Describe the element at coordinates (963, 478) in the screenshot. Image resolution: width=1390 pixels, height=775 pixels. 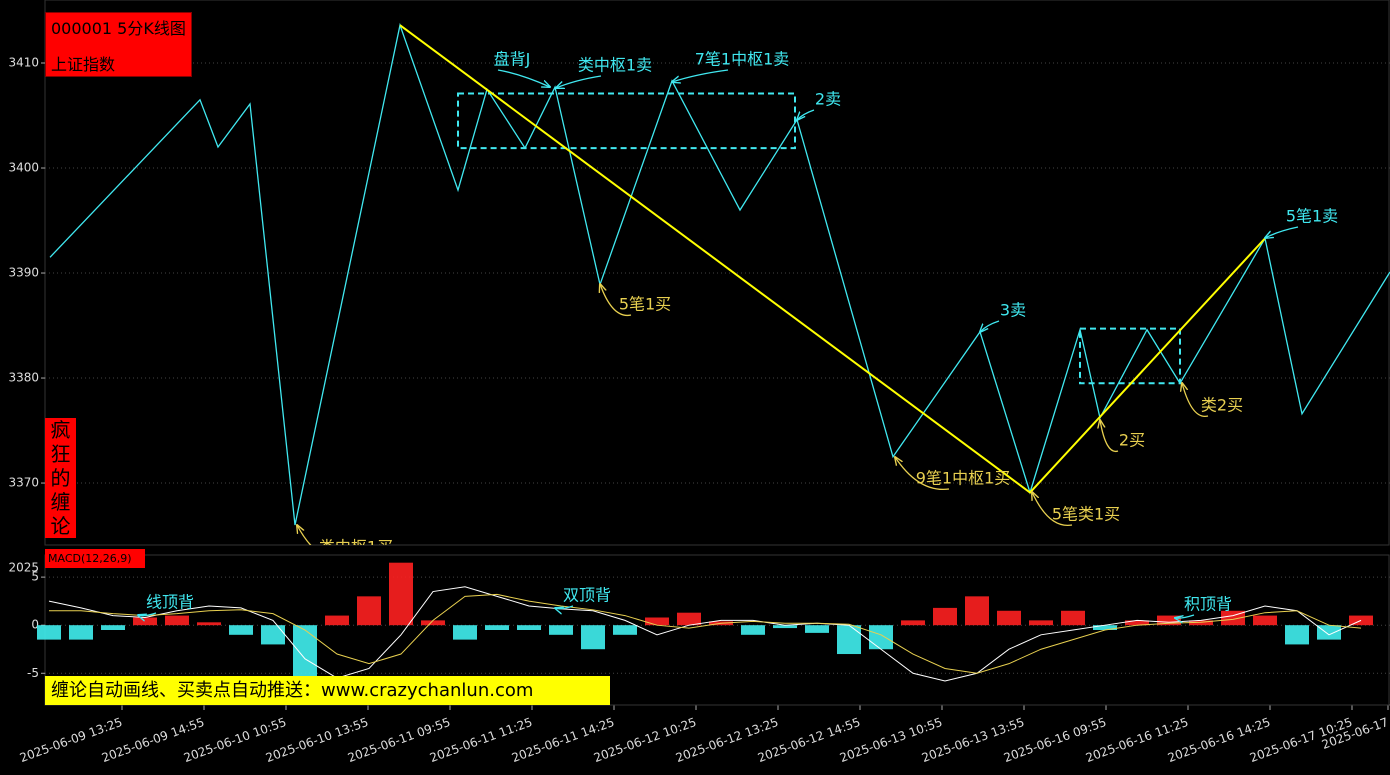
I see `annotation: 9笔1中枢1买` at that location.